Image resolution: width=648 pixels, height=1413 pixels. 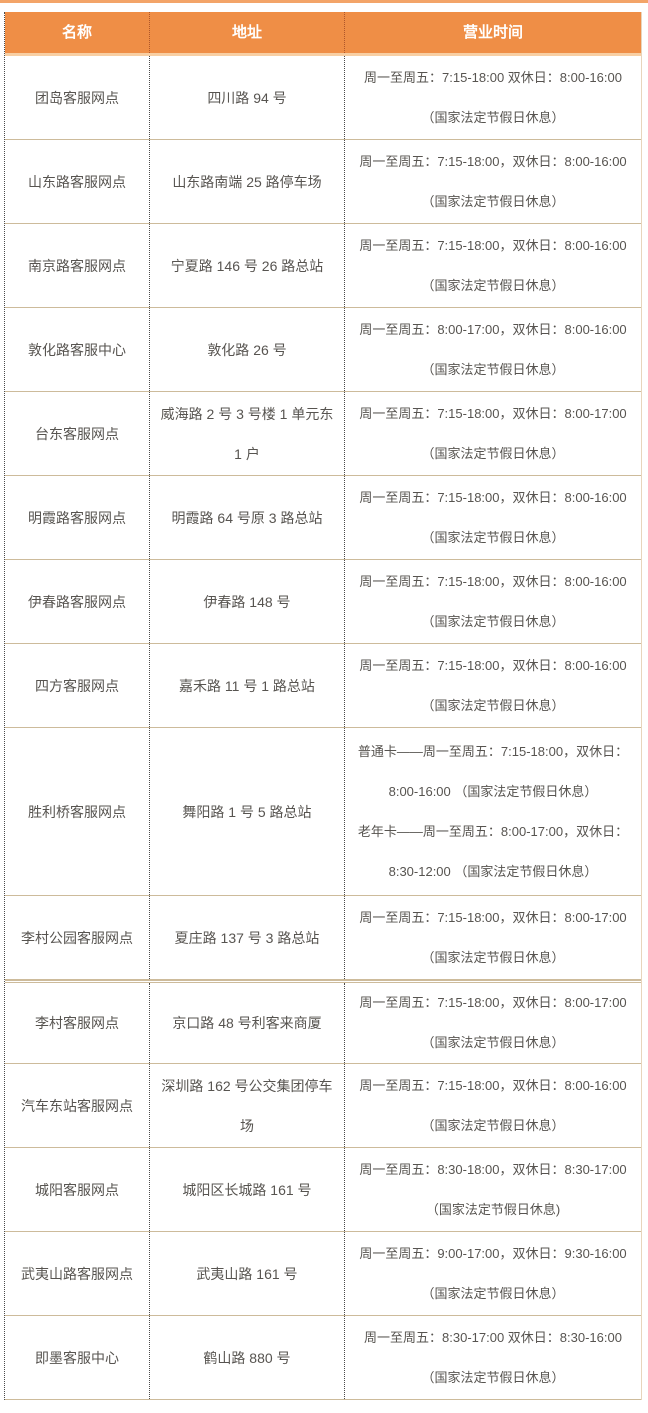 I want to click on location-name: 胜利桥客服网点, so click(x=77, y=811).